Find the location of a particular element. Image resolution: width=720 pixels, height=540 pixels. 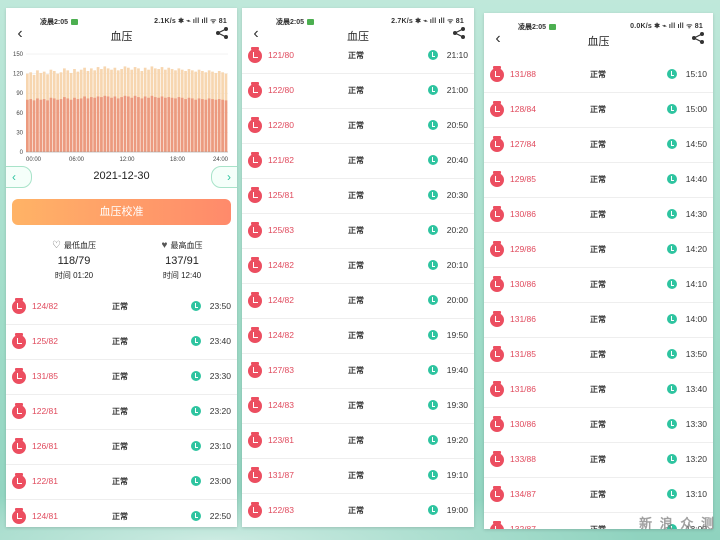

list-item: 131/85 正常 23:30 is located at coordinates (121, 377).